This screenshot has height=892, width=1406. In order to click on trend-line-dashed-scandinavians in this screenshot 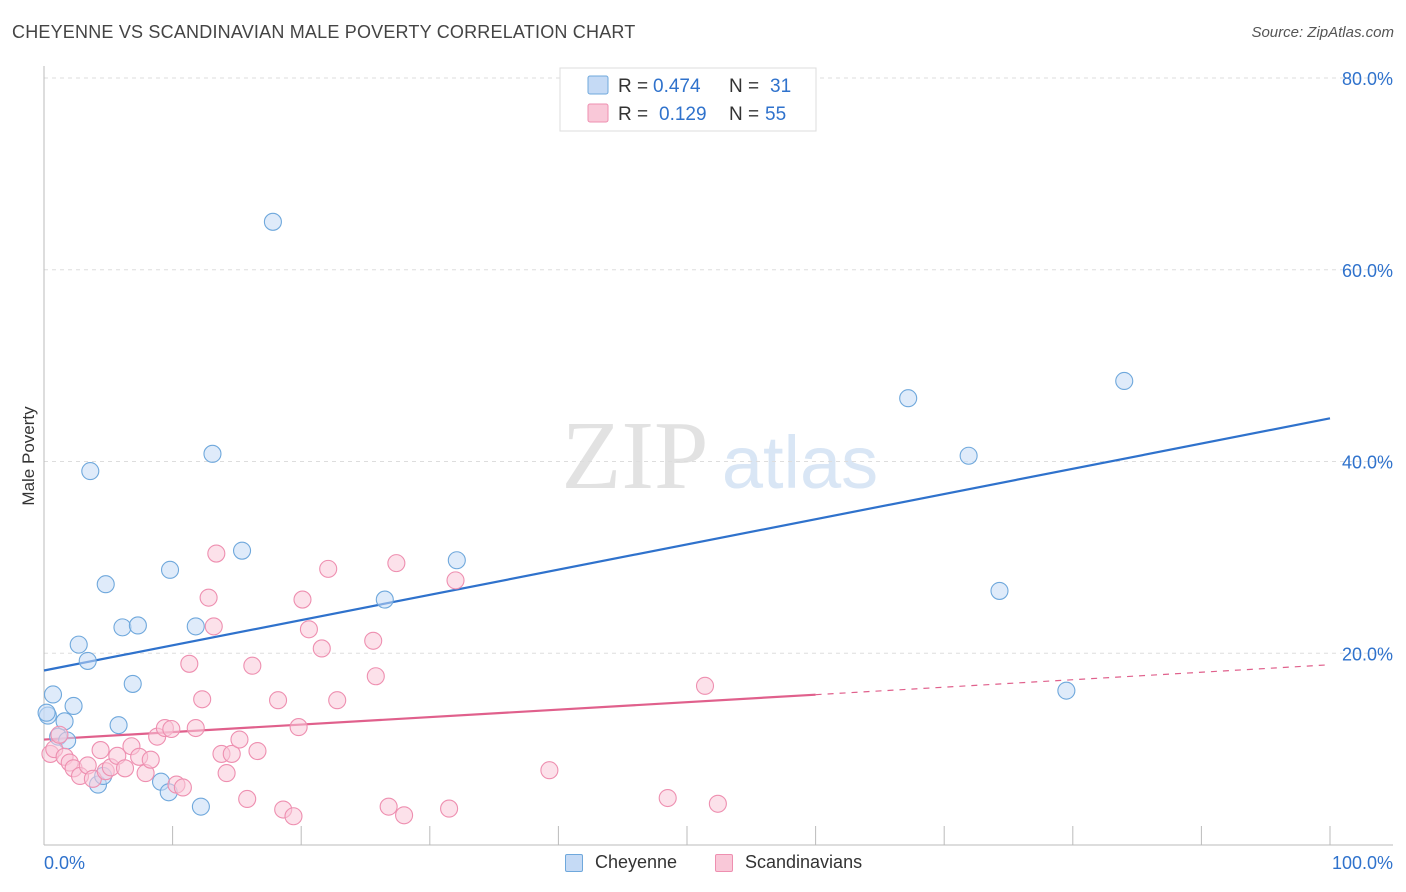, I will do `click(1073, 680)`.